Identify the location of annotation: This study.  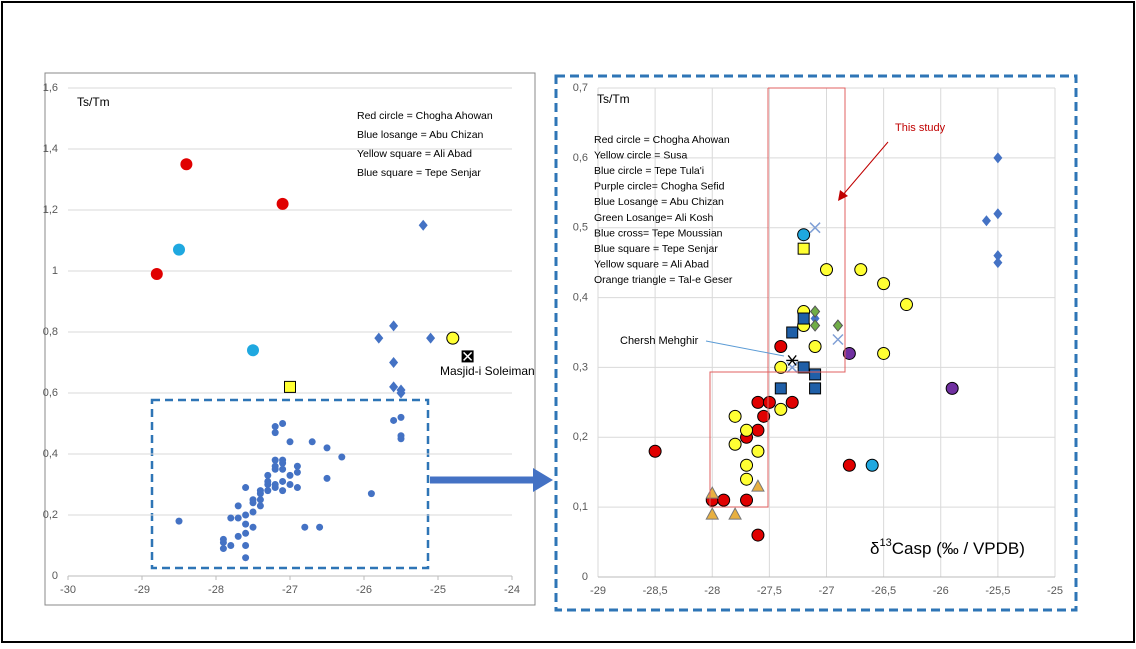
(920, 128).